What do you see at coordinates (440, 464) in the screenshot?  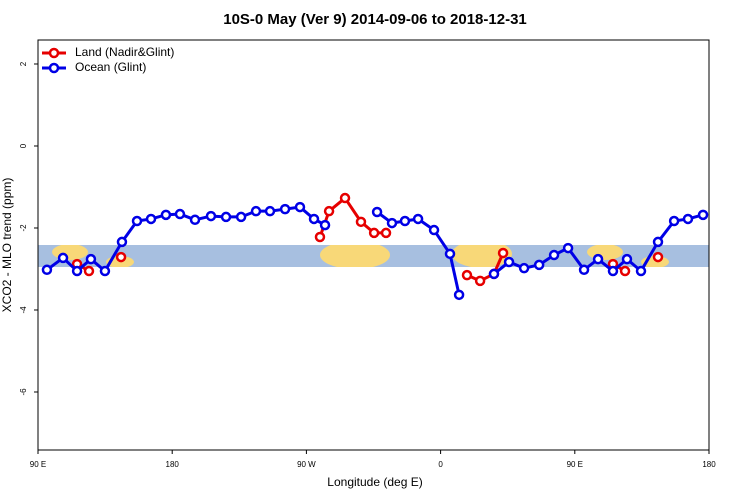 I see `x-tick-label: 0` at bounding box center [440, 464].